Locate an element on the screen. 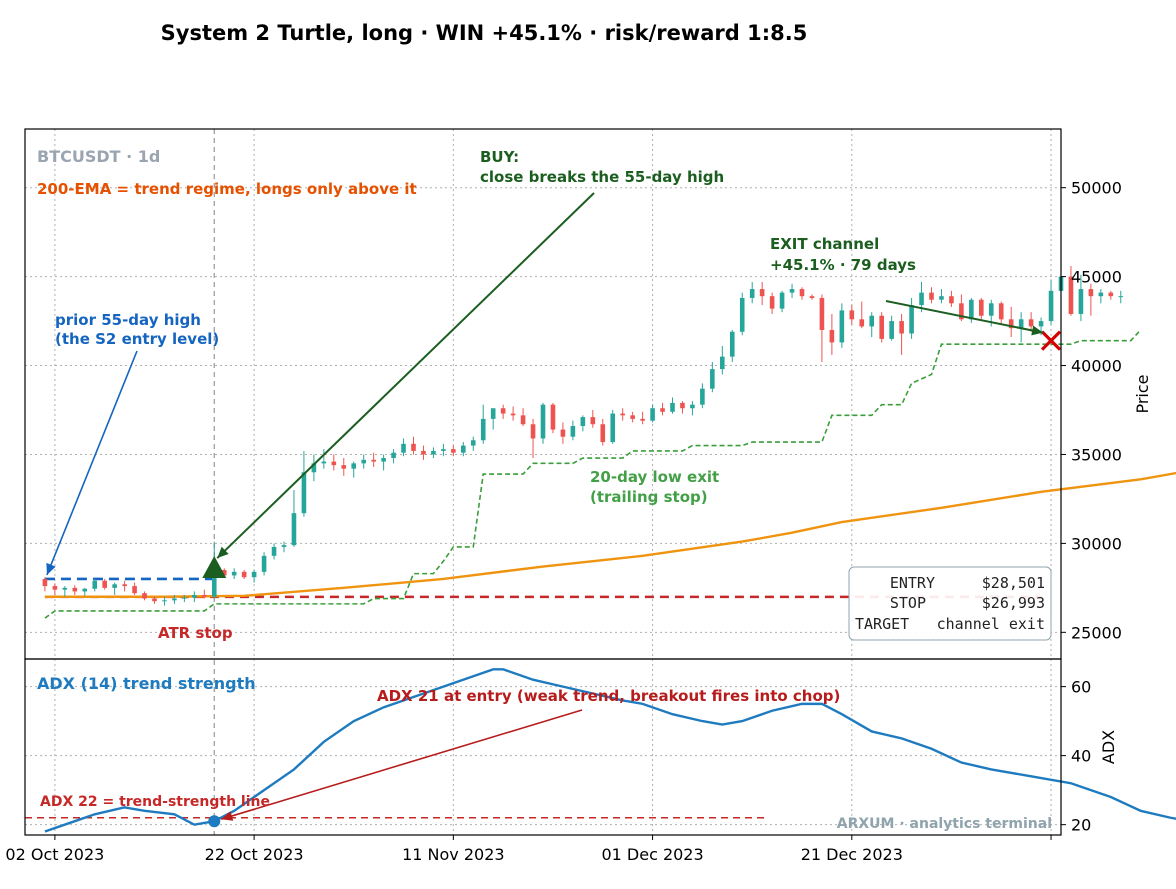  adx-entry-arrow-shaft is located at coordinates (402, 764).